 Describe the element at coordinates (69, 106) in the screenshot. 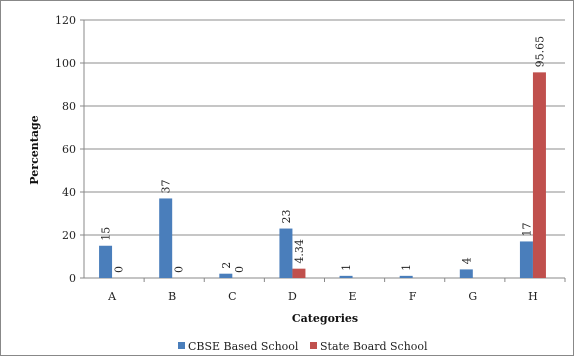

I see `y-tick-label: 80` at that location.